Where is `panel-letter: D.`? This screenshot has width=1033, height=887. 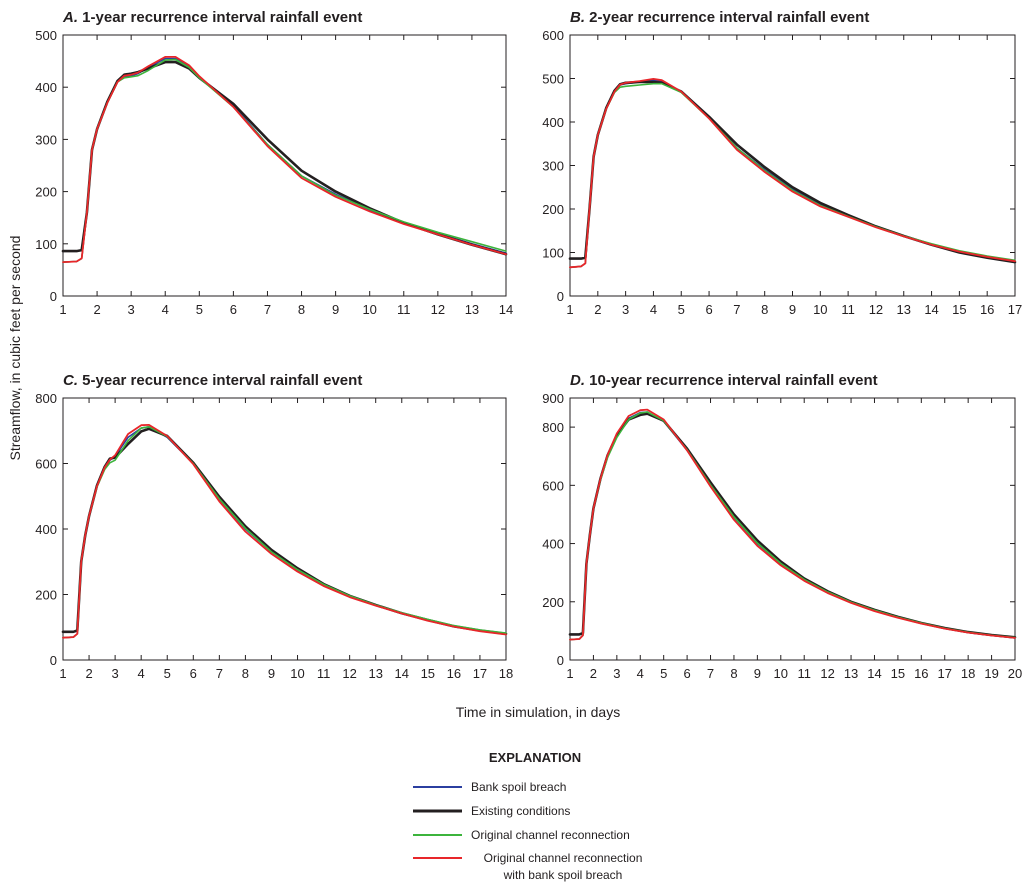
panel-letter: D. is located at coordinates (577, 380).